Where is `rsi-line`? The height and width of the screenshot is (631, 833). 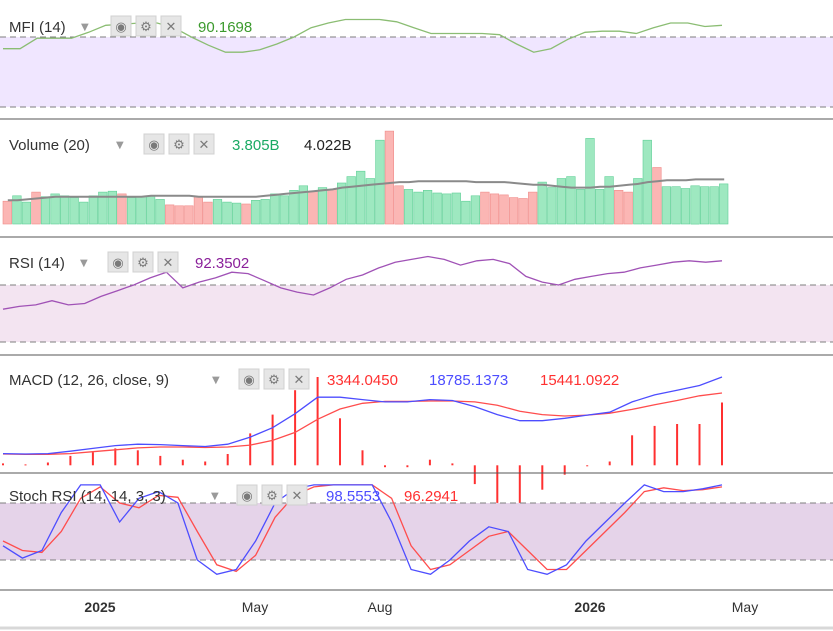 rsi-line is located at coordinates (362, 282).